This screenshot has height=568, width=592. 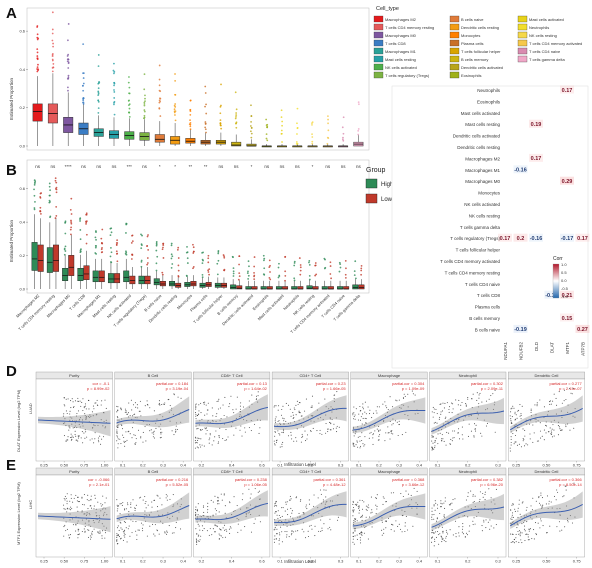 I want to click on scatter-stat-cor: partial.cor = 0.361, so click(x=329, y=479).